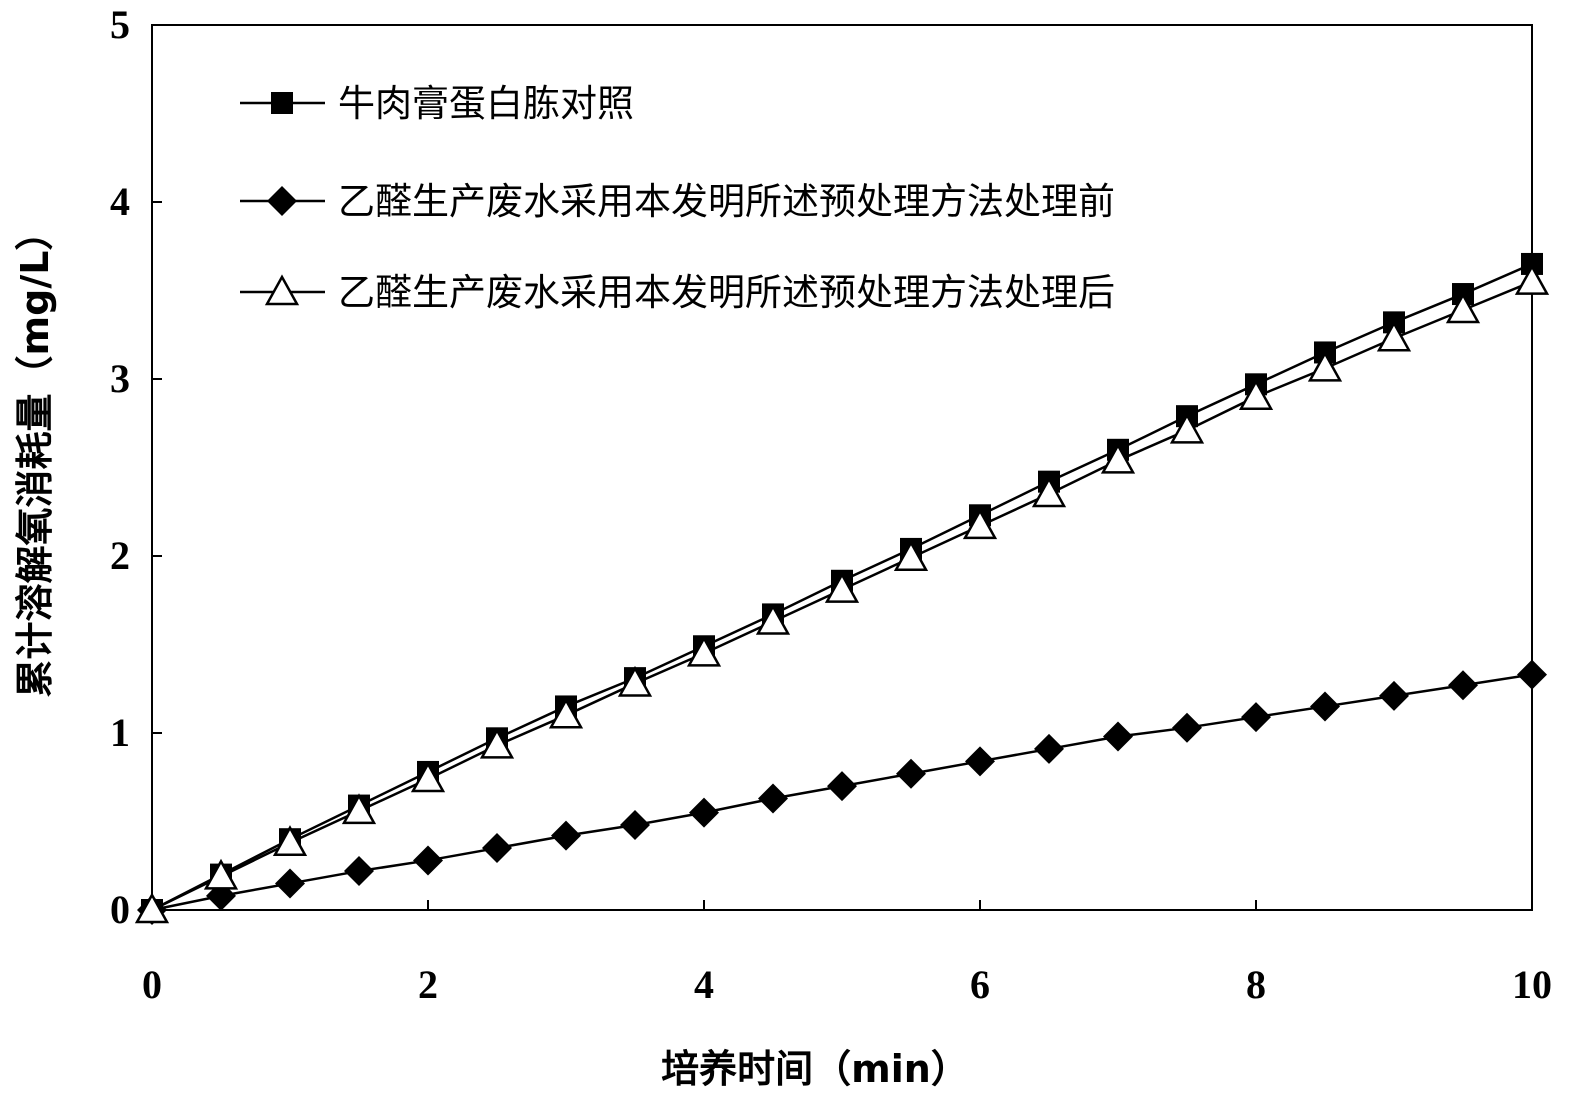  Describe the element at coordinates (120, 732) in the screenshot. I see `y-tick-label: 1` at that location.